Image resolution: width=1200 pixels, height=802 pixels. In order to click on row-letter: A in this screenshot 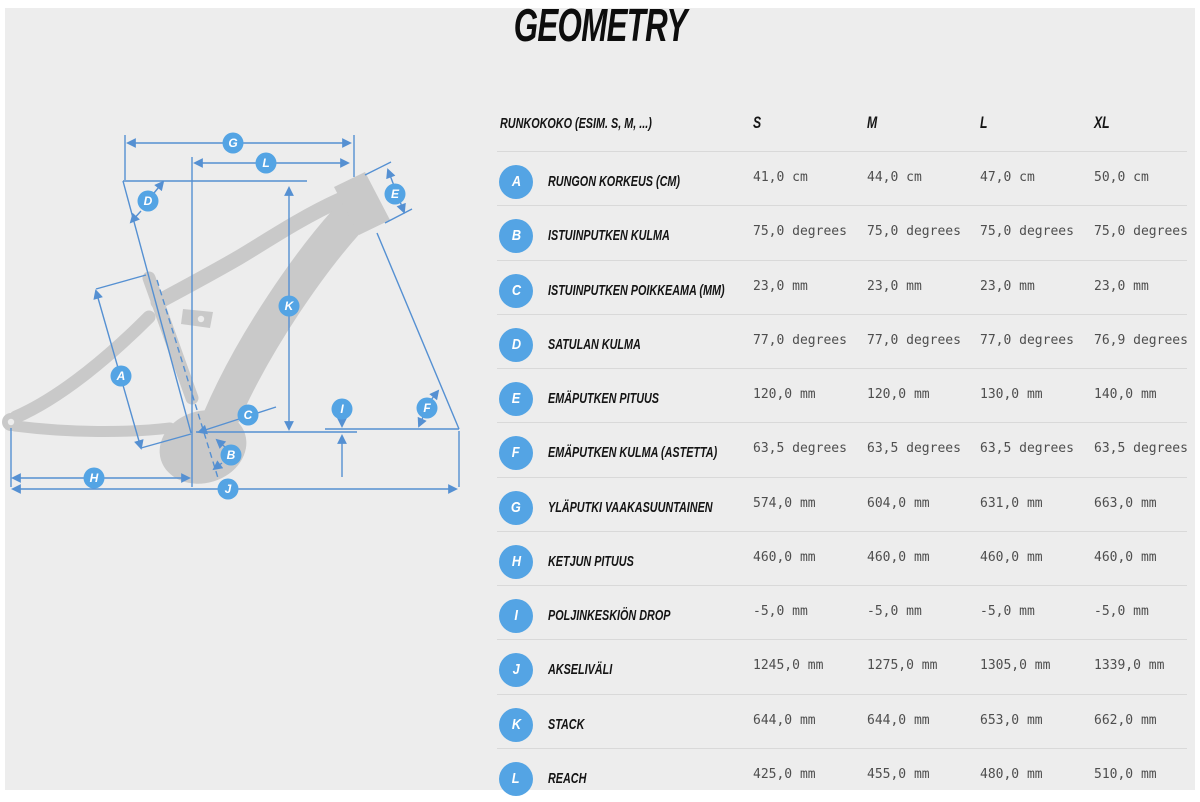, I will do `click(516, 181)`.